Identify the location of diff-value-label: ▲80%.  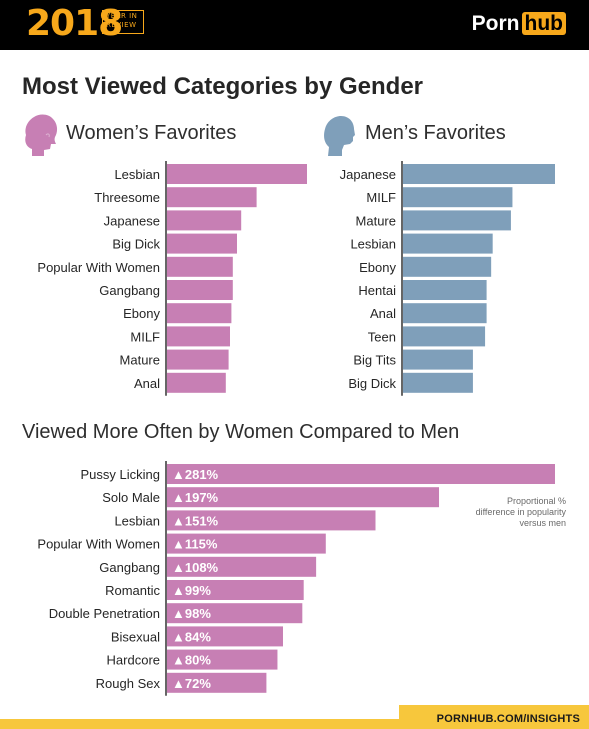
(191, 660).